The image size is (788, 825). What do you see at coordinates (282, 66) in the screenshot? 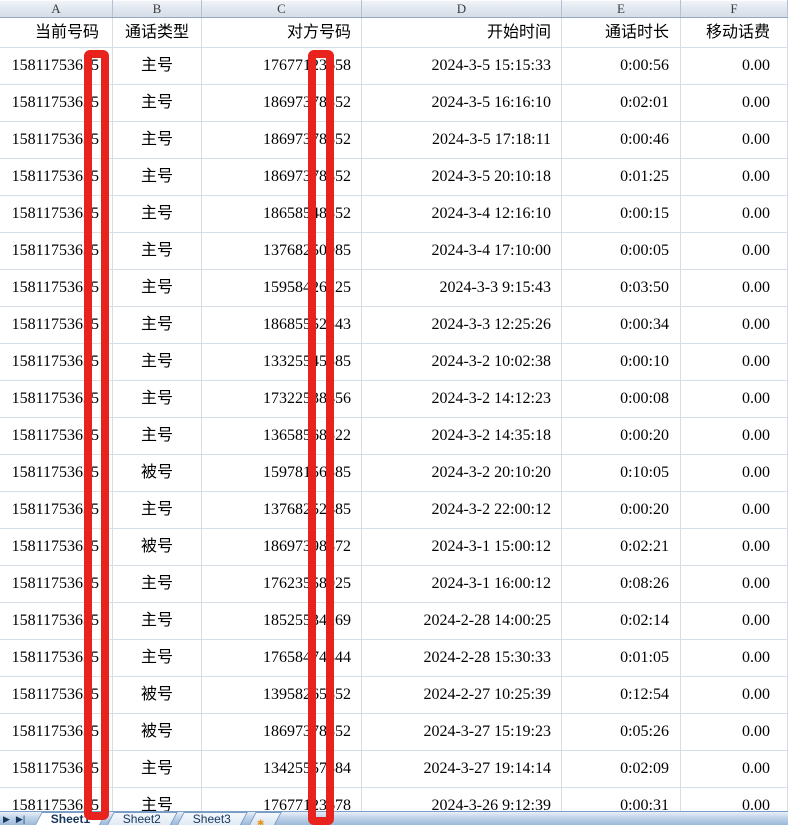
I see `cell-other-number: 17677123658` at bounding box center [282, 66].